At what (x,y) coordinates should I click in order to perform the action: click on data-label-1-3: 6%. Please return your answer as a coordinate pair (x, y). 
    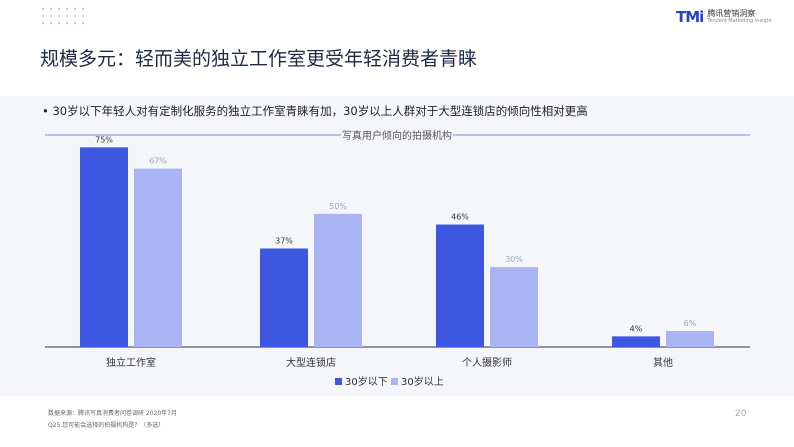
    Looking at the image, I should click on (690, 323).